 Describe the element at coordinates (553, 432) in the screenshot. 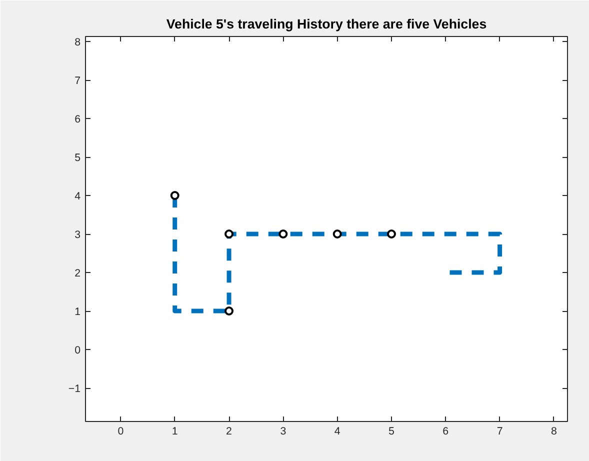

I see `x-tick-label: 8` at that location.